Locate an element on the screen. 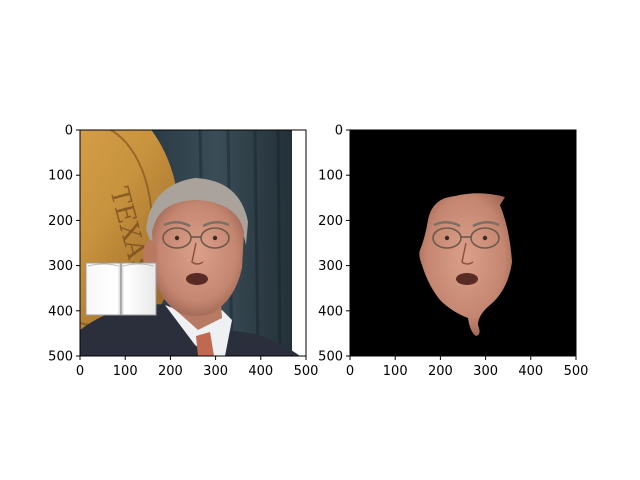 This screenshot has width=640, height=480. right-xtick-label: 200 is located at coordinates (440, 371).